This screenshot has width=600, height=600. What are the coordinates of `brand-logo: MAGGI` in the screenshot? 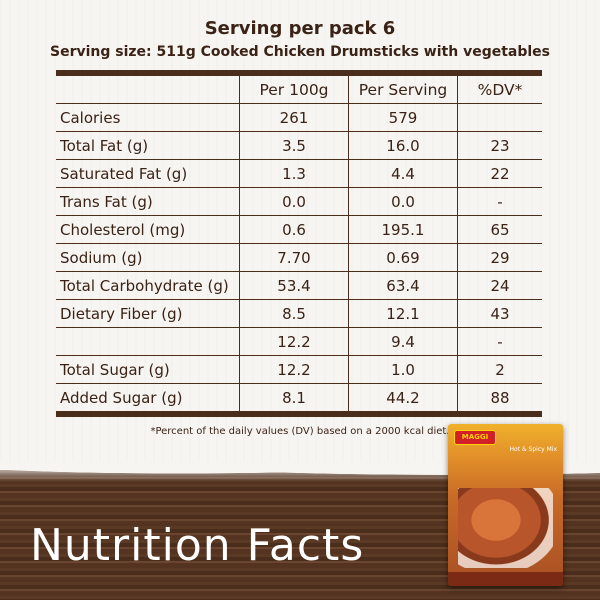 It's located at (475, 437).